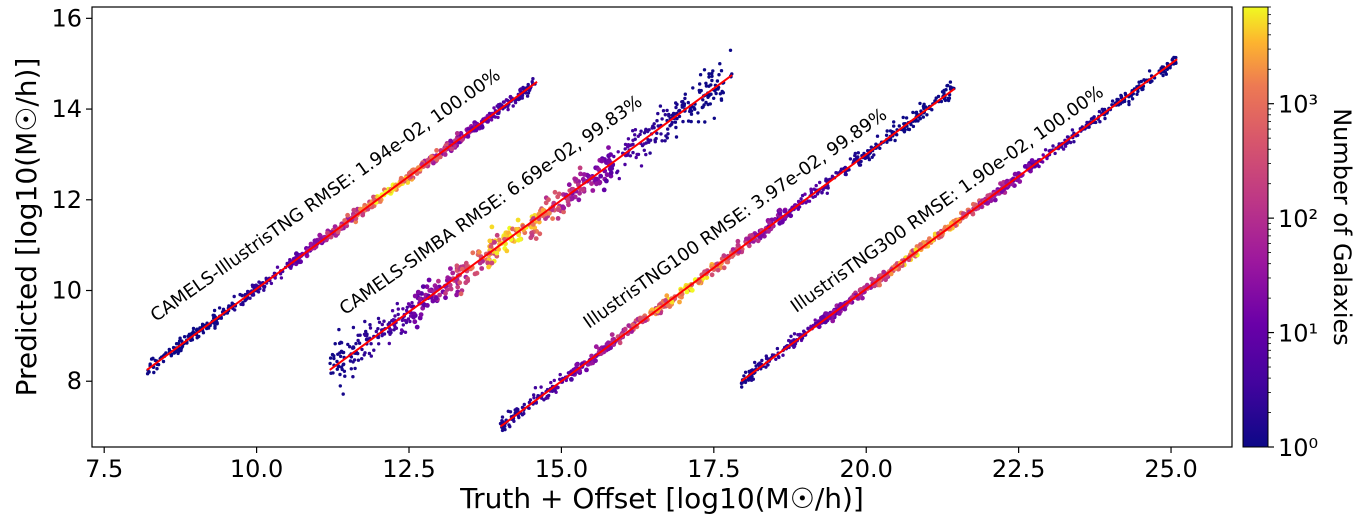 This screenshot has width=1372, height=518. Describe the element at coordinates (1342, 227) in the screenshot. I see `colorbar-label: Number of Galaxies` at that location.